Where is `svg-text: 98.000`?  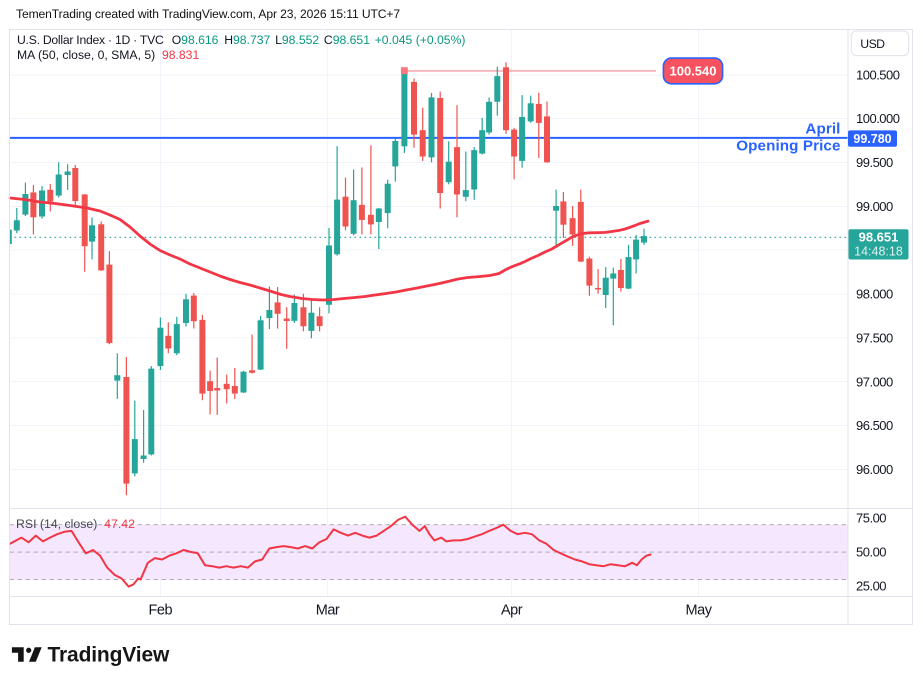 svg-text: 98.000 is located at coordinates (874, 294).